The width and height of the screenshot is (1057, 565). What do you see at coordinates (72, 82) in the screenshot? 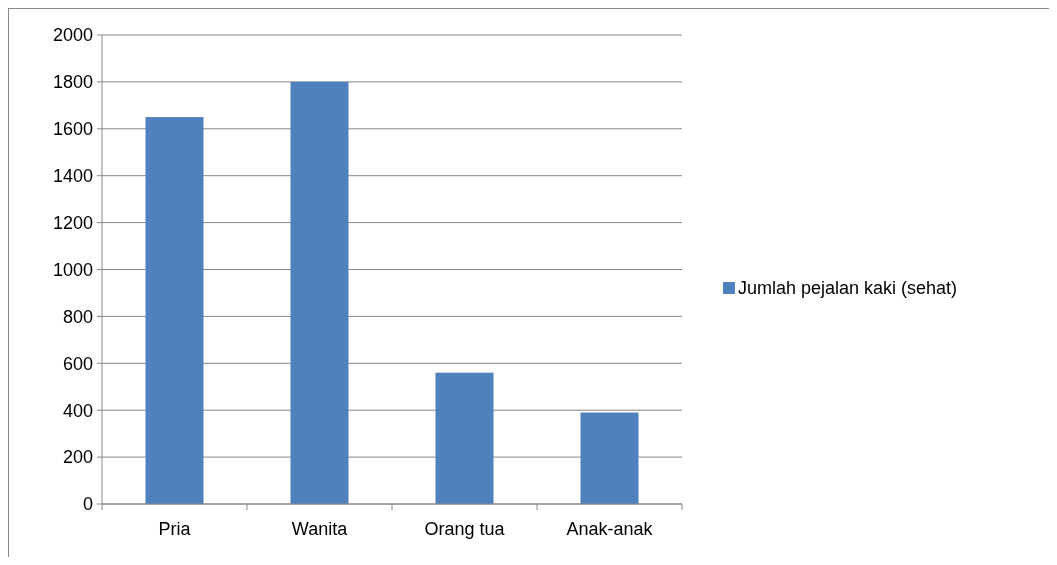
I see `y-tick-label: 1800` at bounding box center [72, 82].